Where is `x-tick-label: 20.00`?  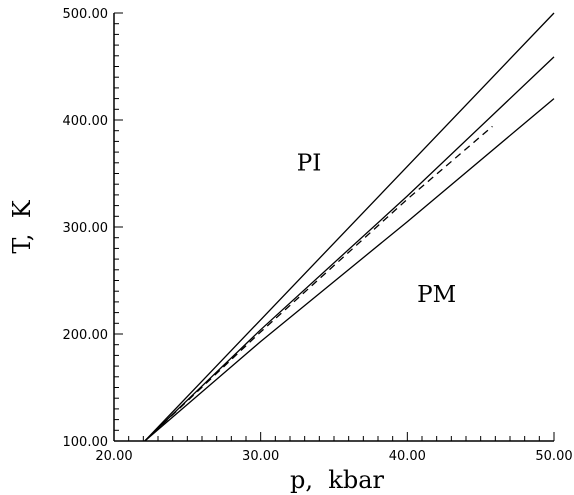 x-tick-label: 20.00 is located at coordinates (113, 456).